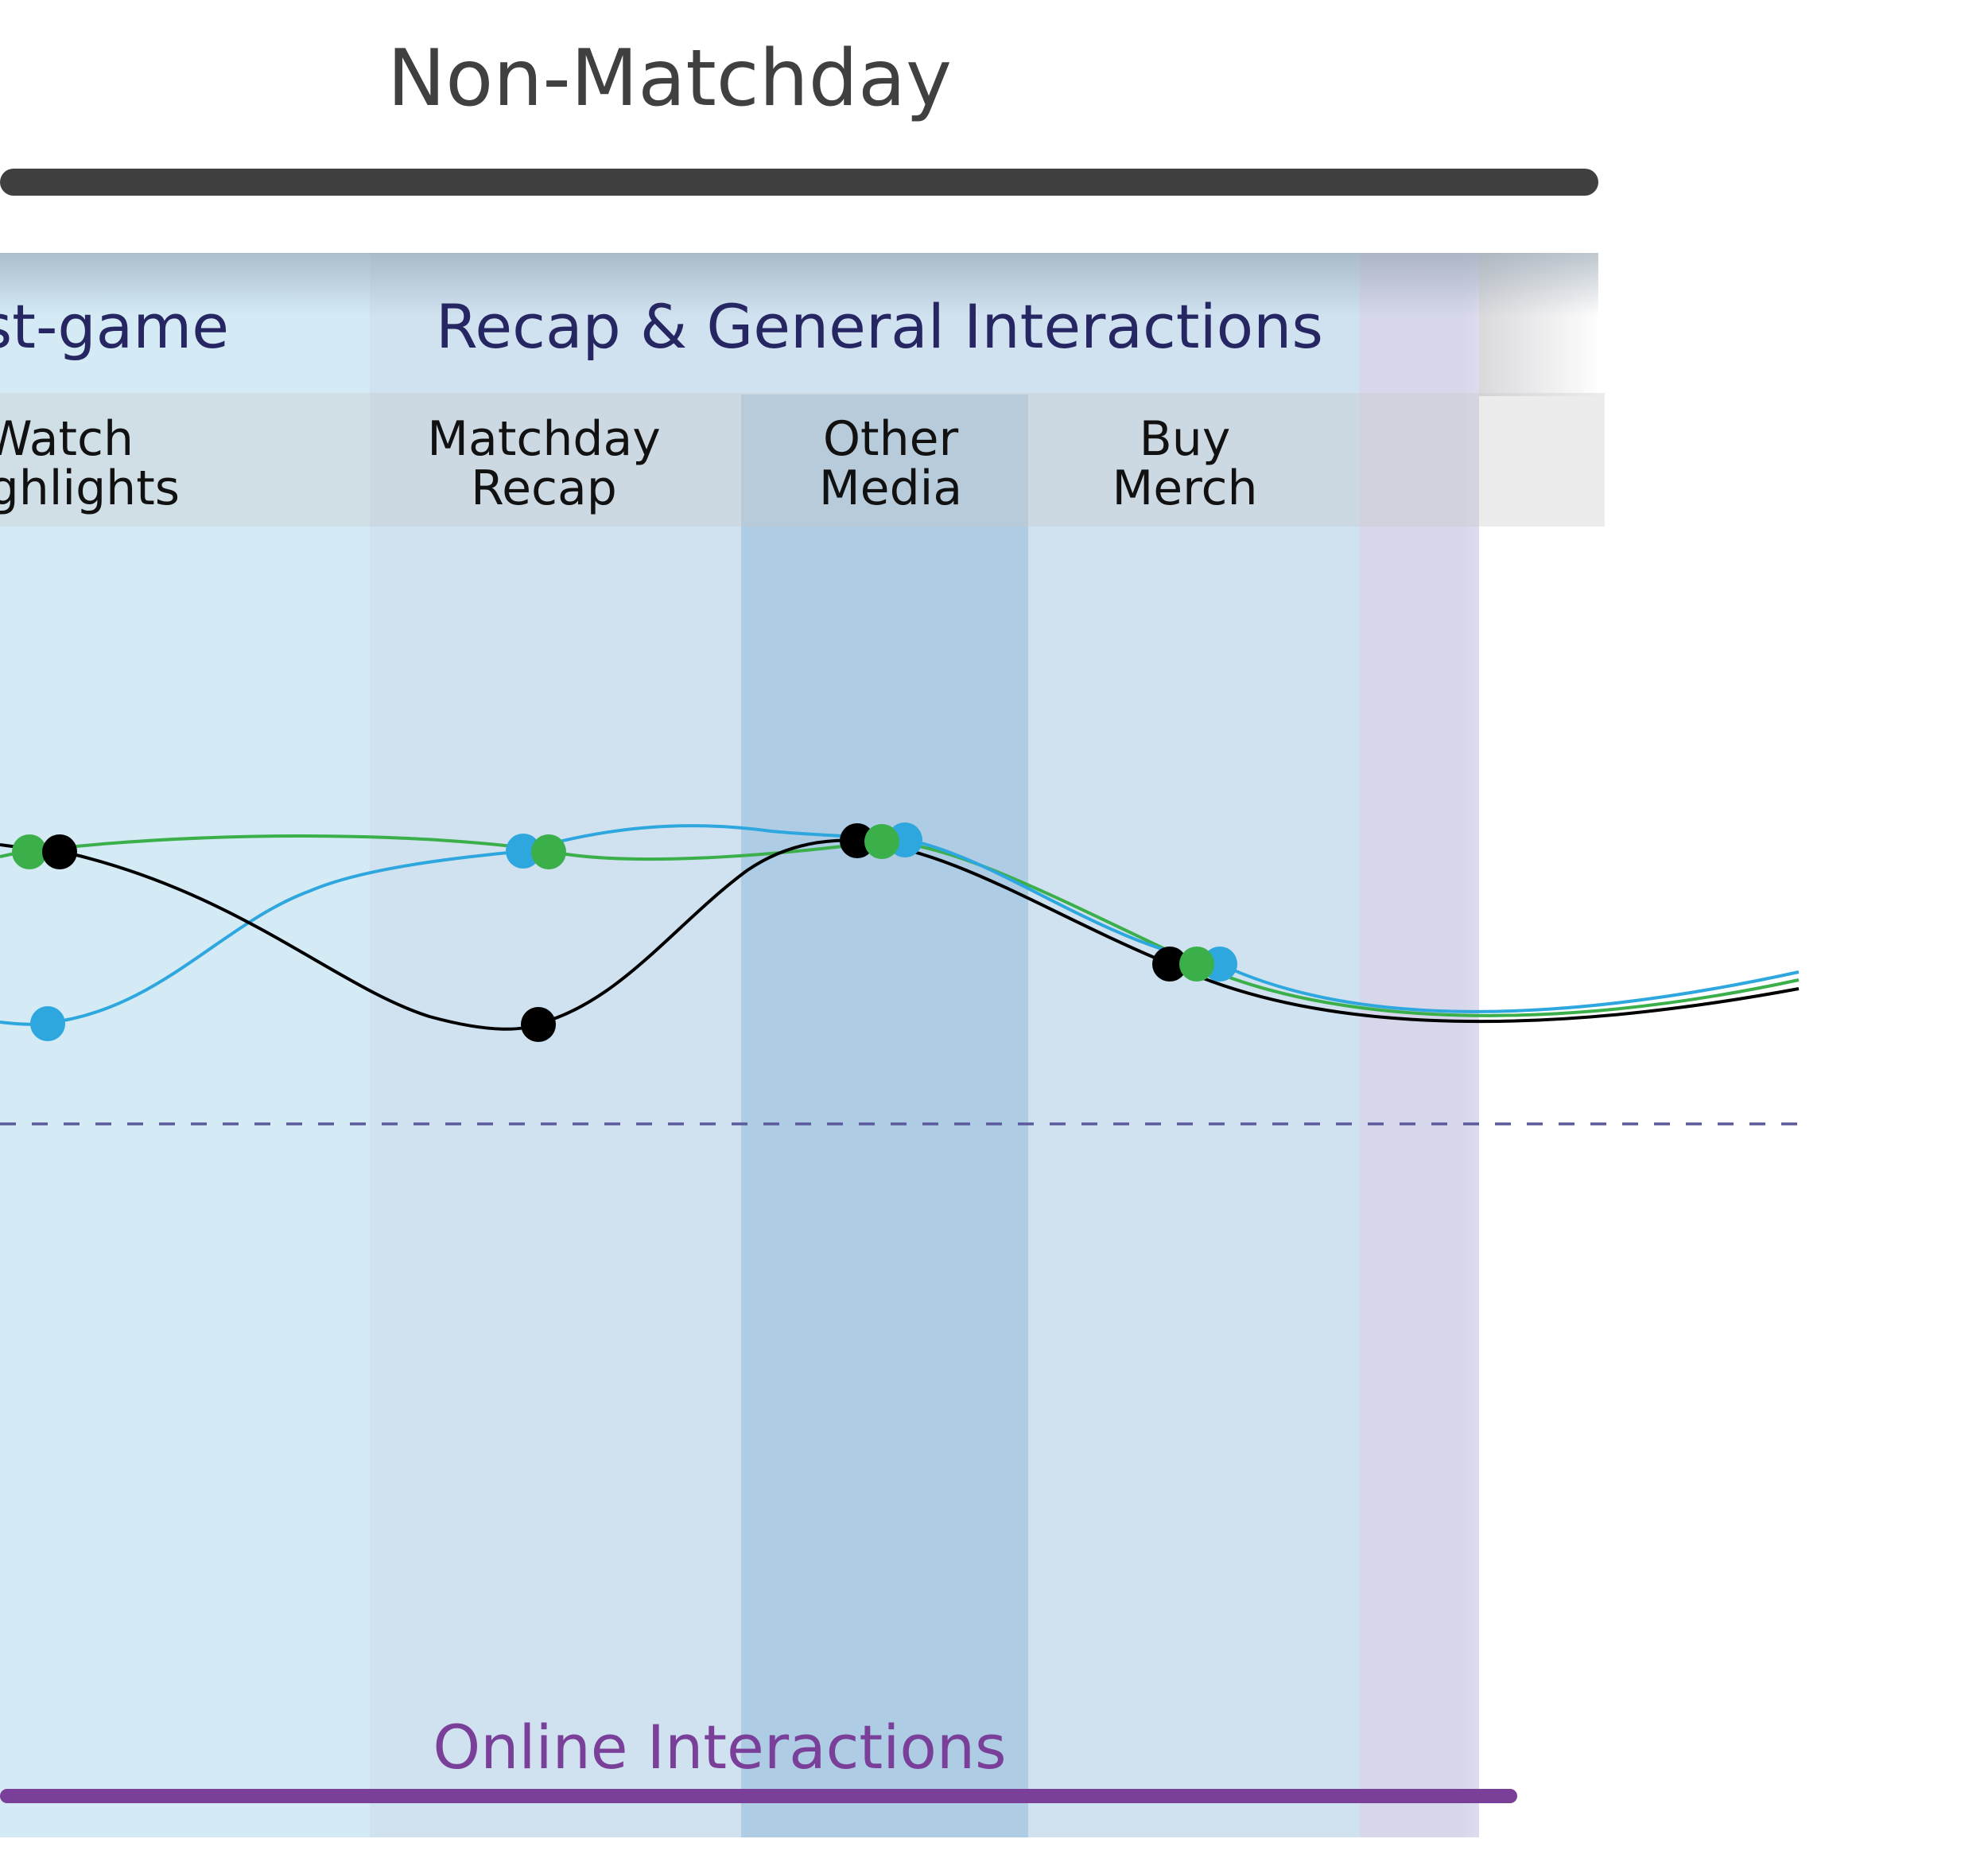 The image size is (1988, 1870). I want to click on green-point-buy-merch, so click(1196, 965).